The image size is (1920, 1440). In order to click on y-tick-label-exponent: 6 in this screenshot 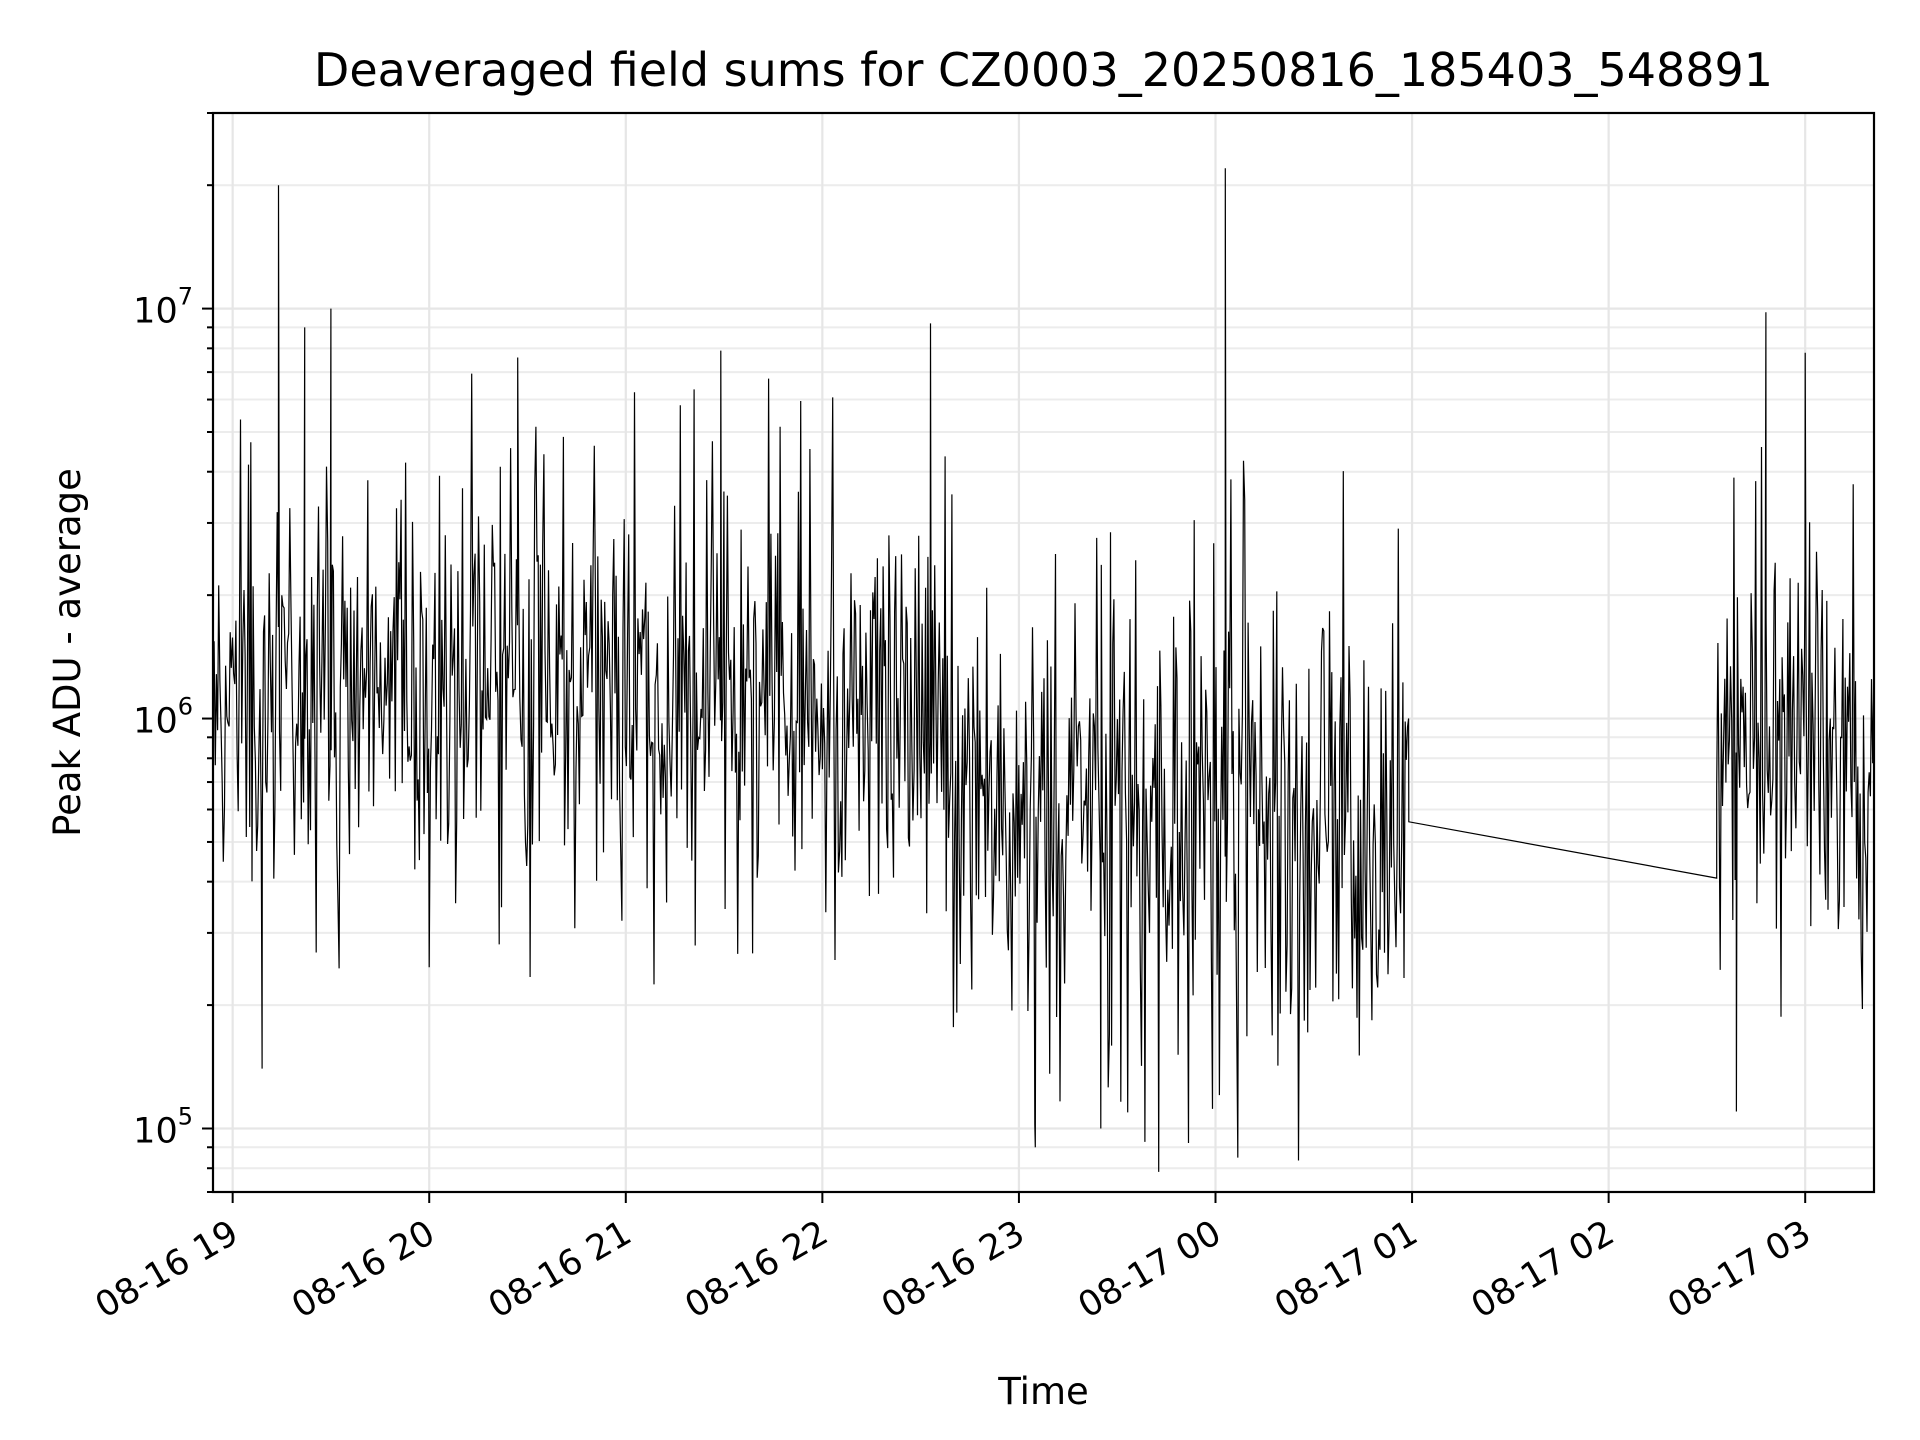, I will do `click(185, 707)`.